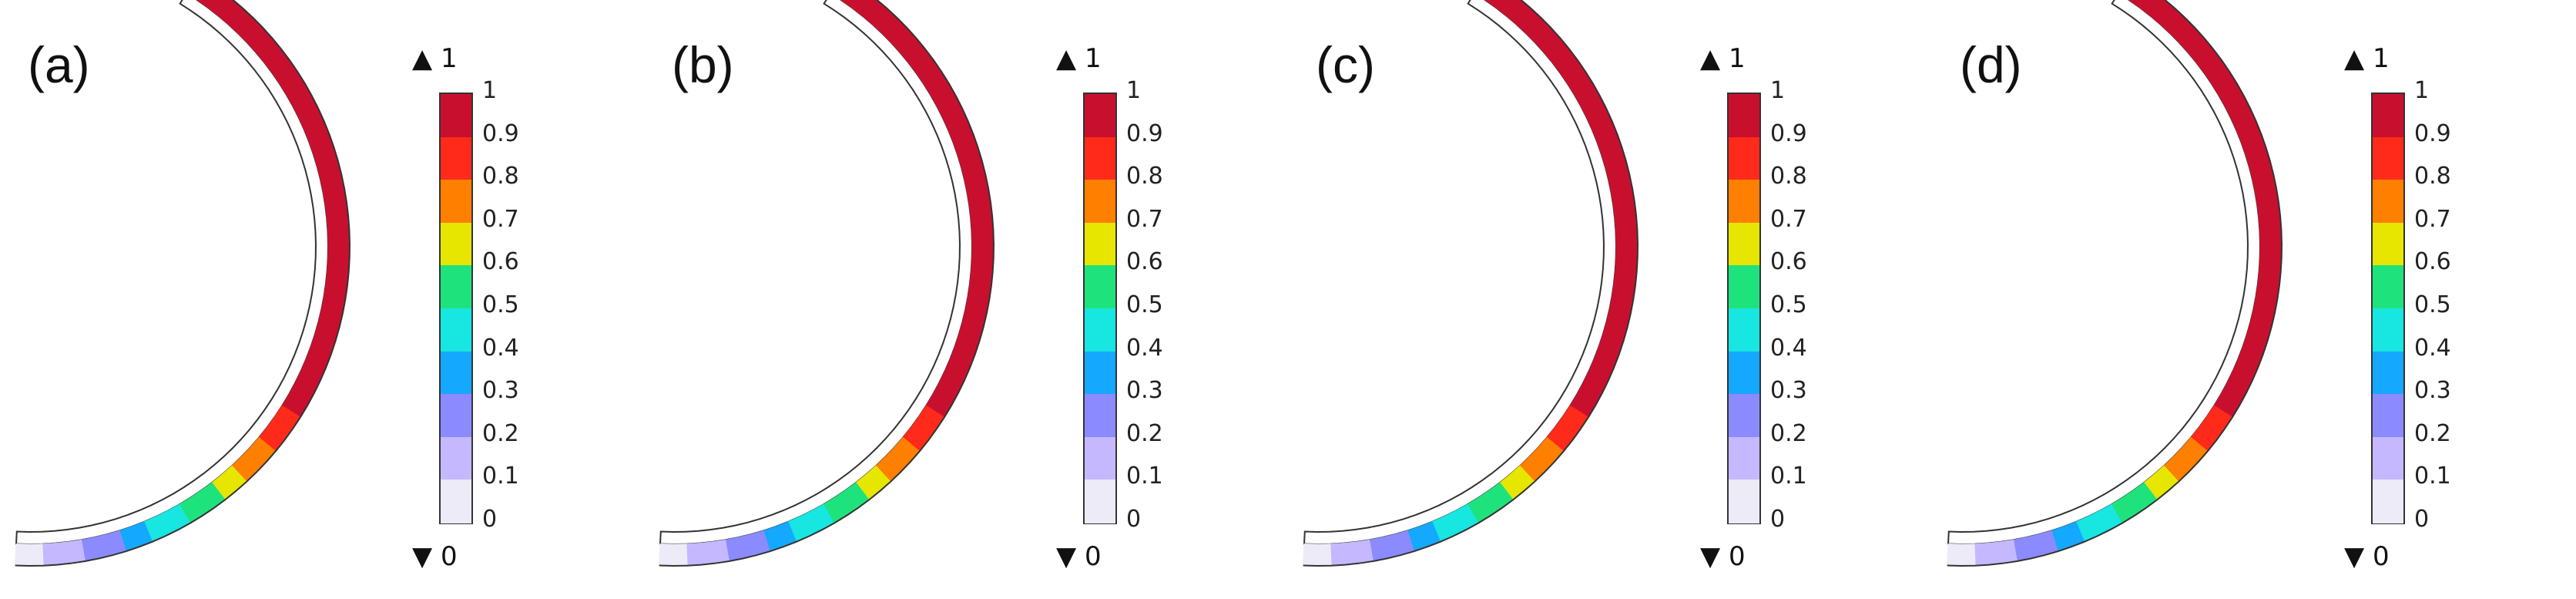 Image resolution: width=2576 pixels, height=599 pixels. I want to click on colorbar-tick-label: 0.8, so click(2432, 176).